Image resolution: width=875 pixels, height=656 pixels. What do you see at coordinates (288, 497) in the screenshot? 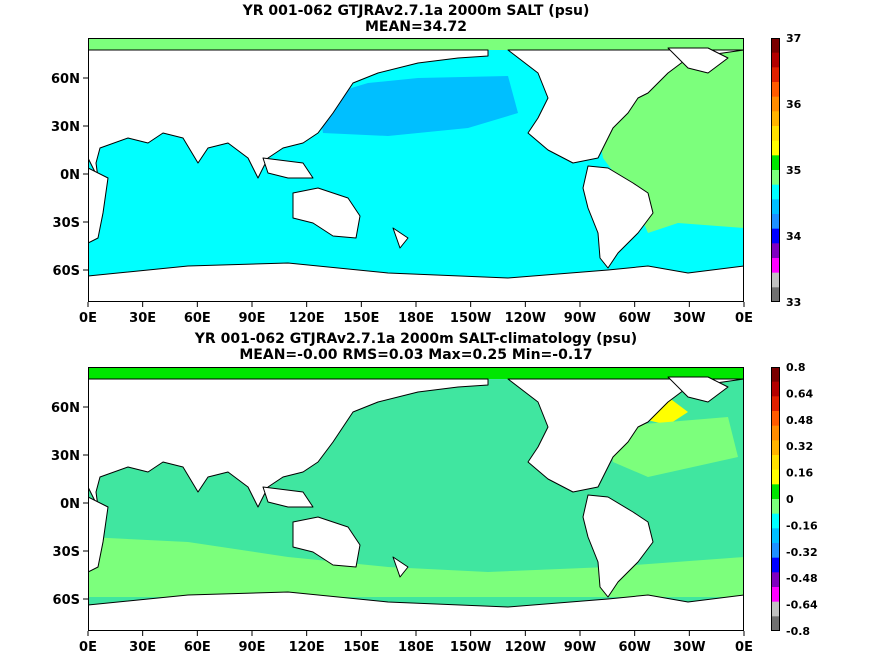
I see `land-indonesia` at bounding box center [288, 497].